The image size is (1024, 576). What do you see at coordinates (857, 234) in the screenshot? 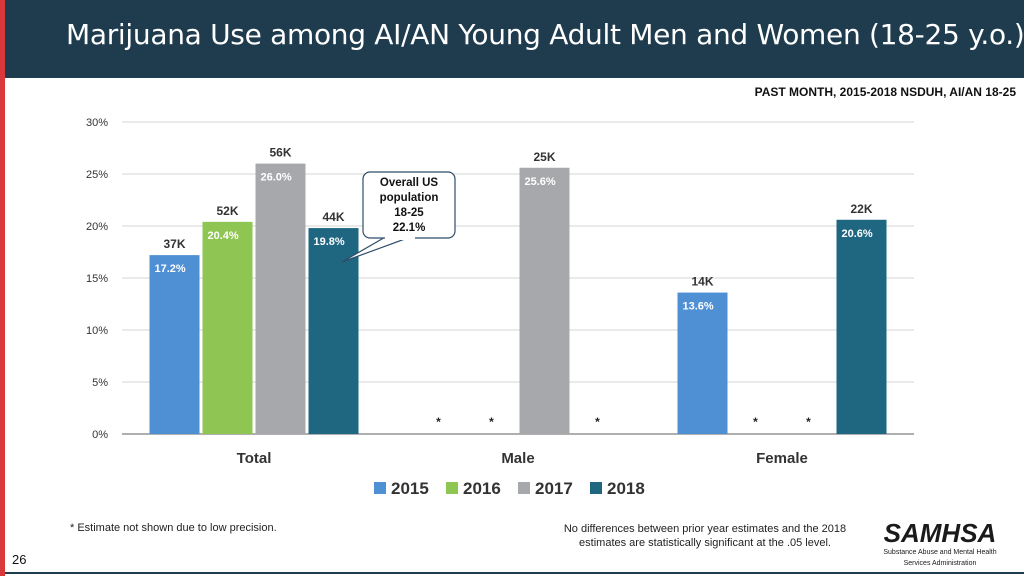
I see `bar-value-label: 20.6%` at bounding box center [857, 234].